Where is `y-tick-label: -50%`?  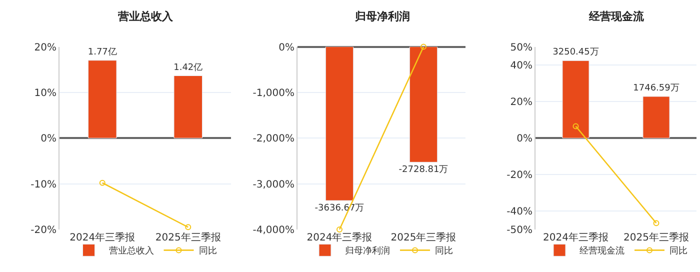 y-tick-label: -50% is located at coordinates (519, 230).